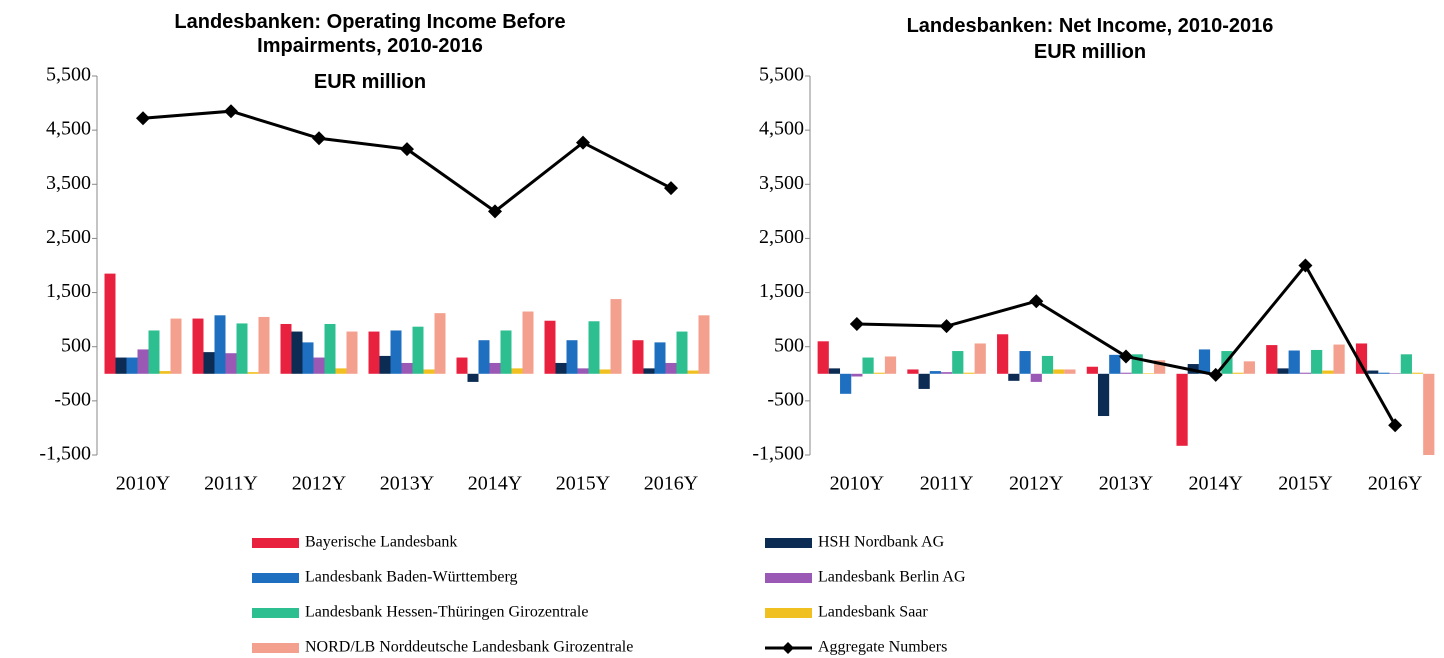 The image size is (1444, 658). What do you see at coordinates (881, 542) in the screenshot?
I see `legend-label: HSH Nordbank AG` at bounding box center [881, 542].